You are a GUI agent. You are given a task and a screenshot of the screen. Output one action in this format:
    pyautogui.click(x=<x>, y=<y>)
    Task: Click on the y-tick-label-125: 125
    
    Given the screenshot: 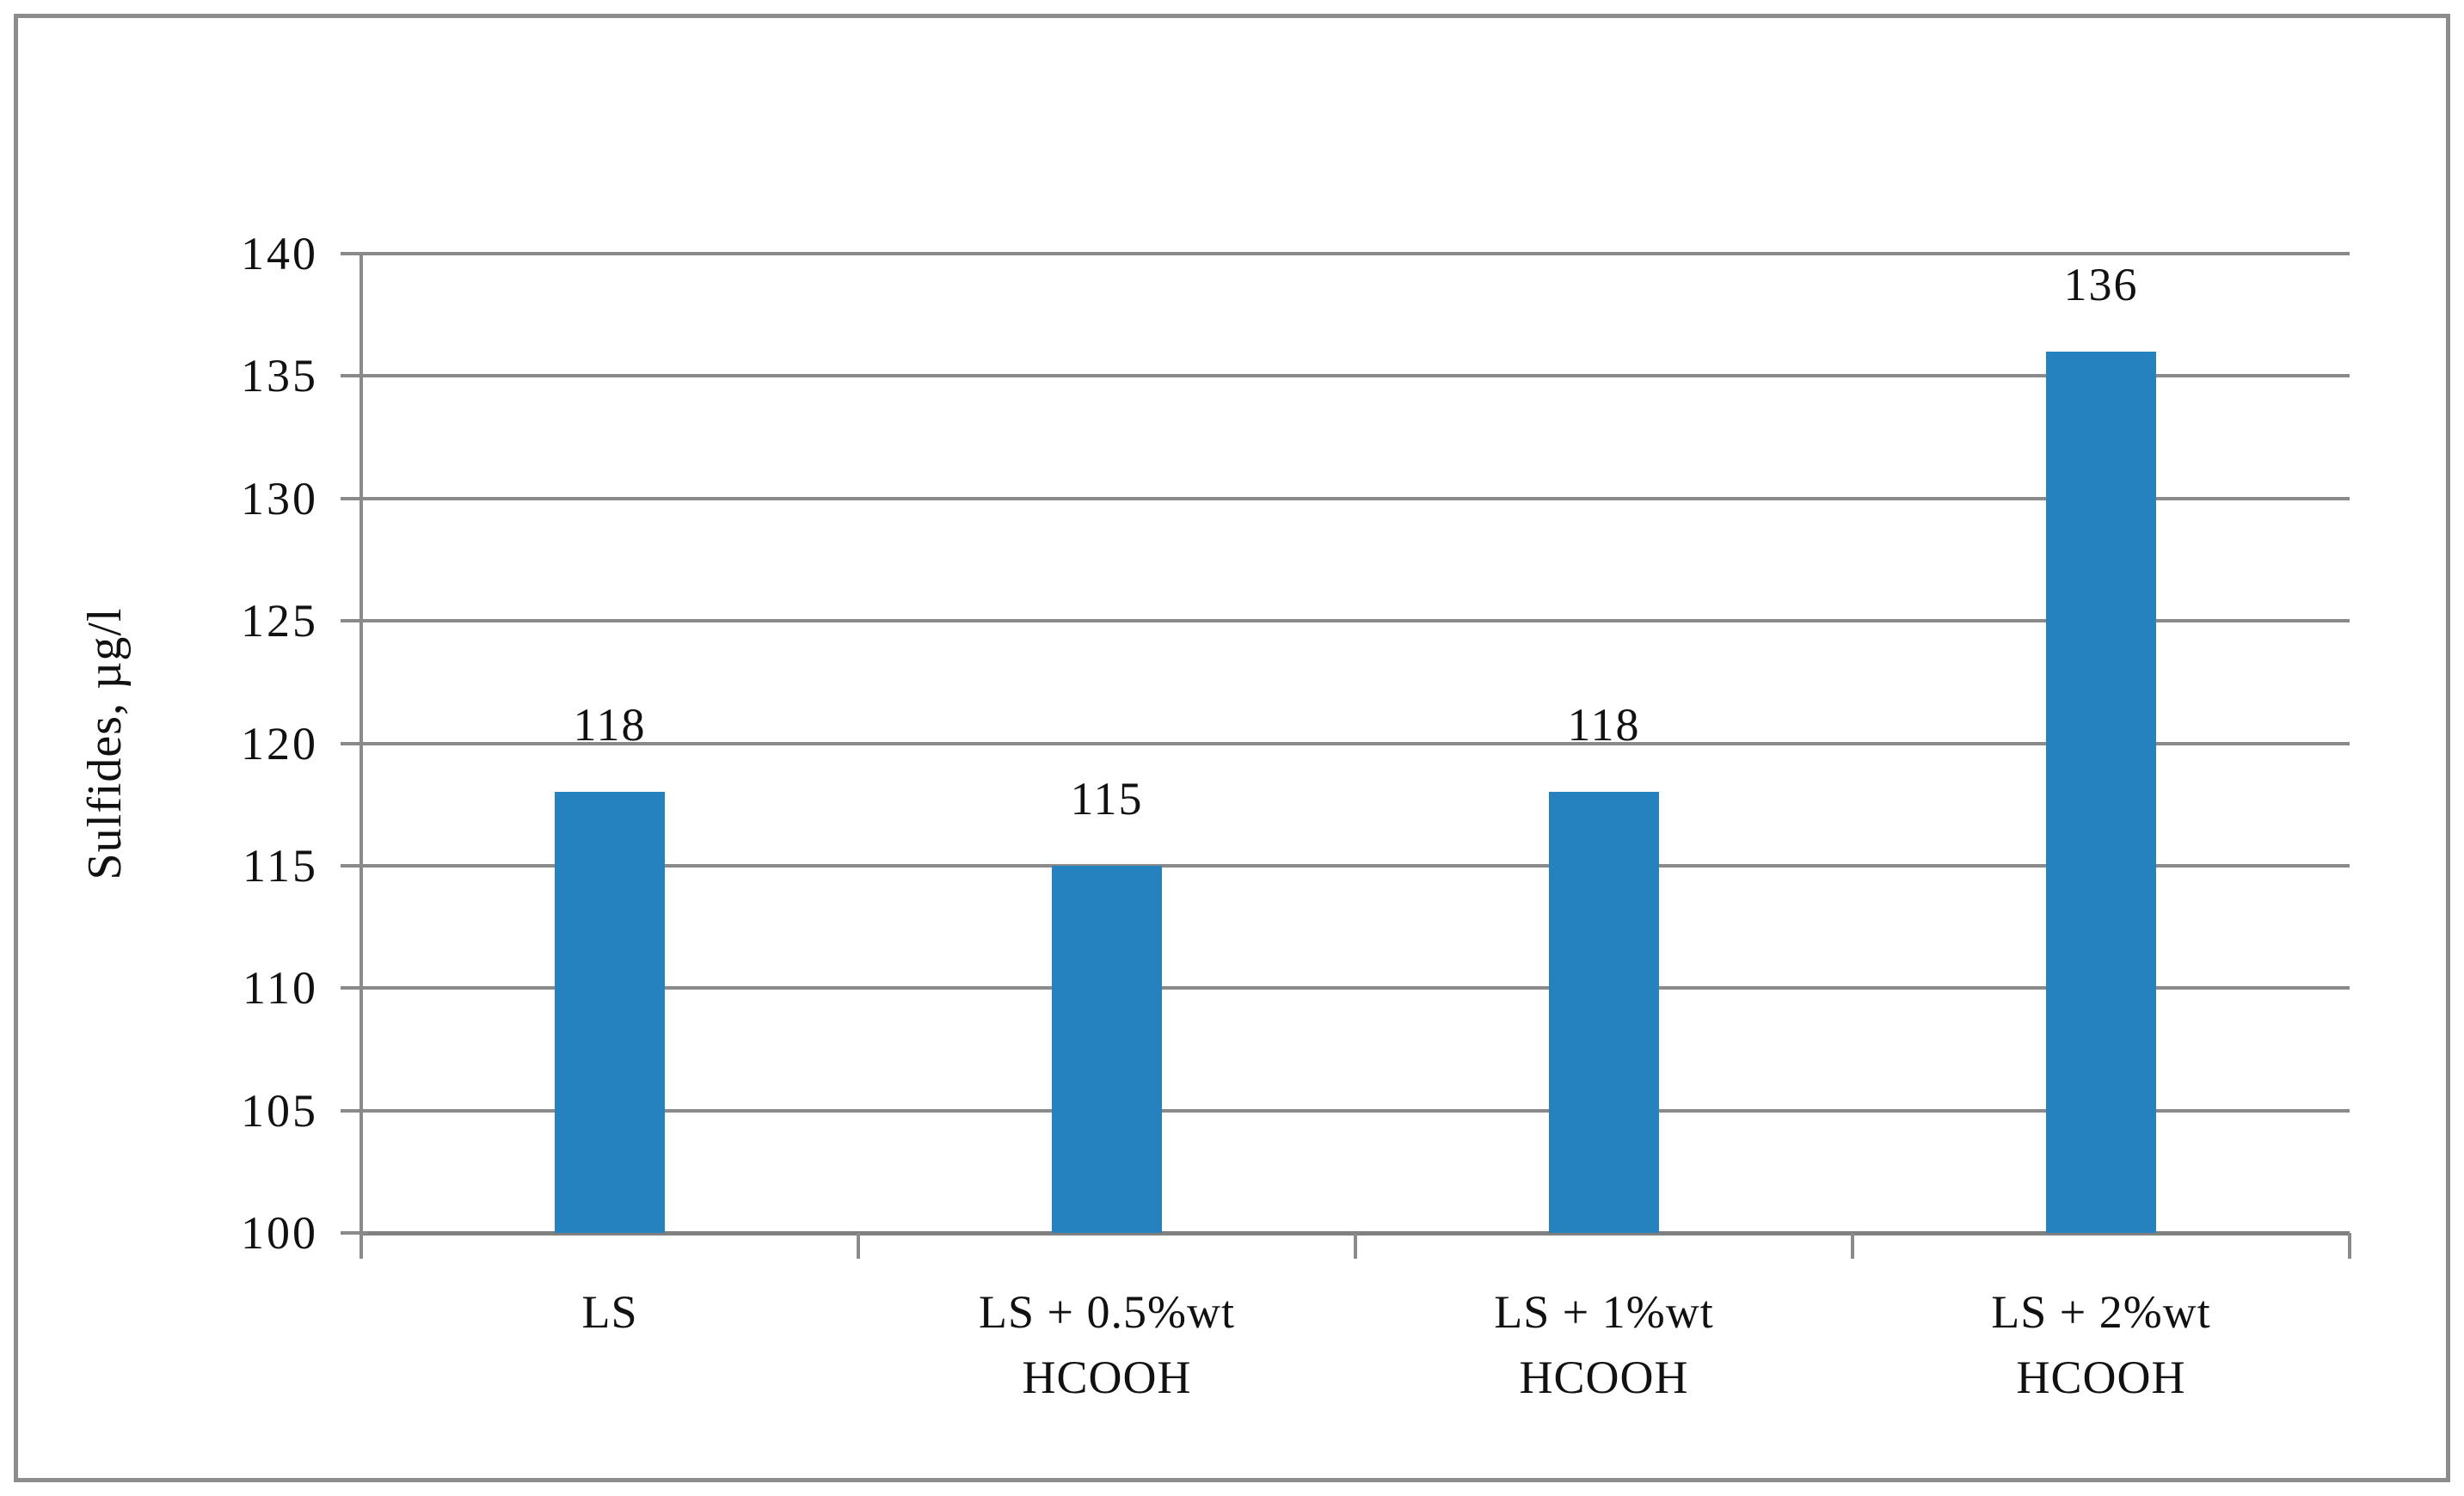 What is the action you would take?
    pyautogui.click(x=279, y=621)
    